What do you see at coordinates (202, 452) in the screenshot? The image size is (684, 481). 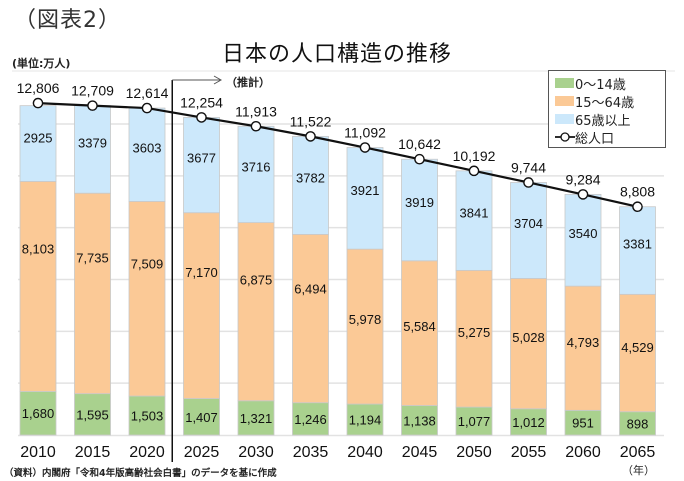 I see `x-tick-label: 2025` at bounding box center [202, 452].